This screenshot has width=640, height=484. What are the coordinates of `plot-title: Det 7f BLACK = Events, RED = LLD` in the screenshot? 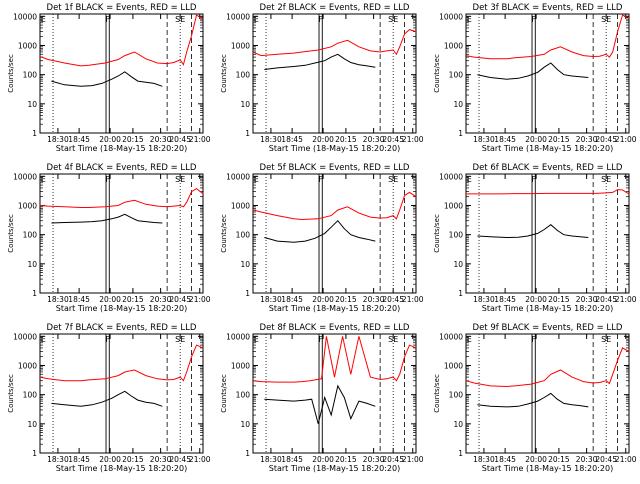 It's located at (122, 328).